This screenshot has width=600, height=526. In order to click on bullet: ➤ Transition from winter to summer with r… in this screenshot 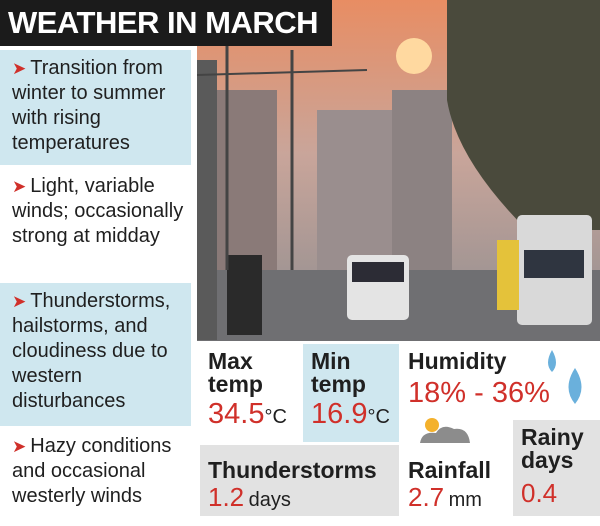, I will do `click(95, 107)`.